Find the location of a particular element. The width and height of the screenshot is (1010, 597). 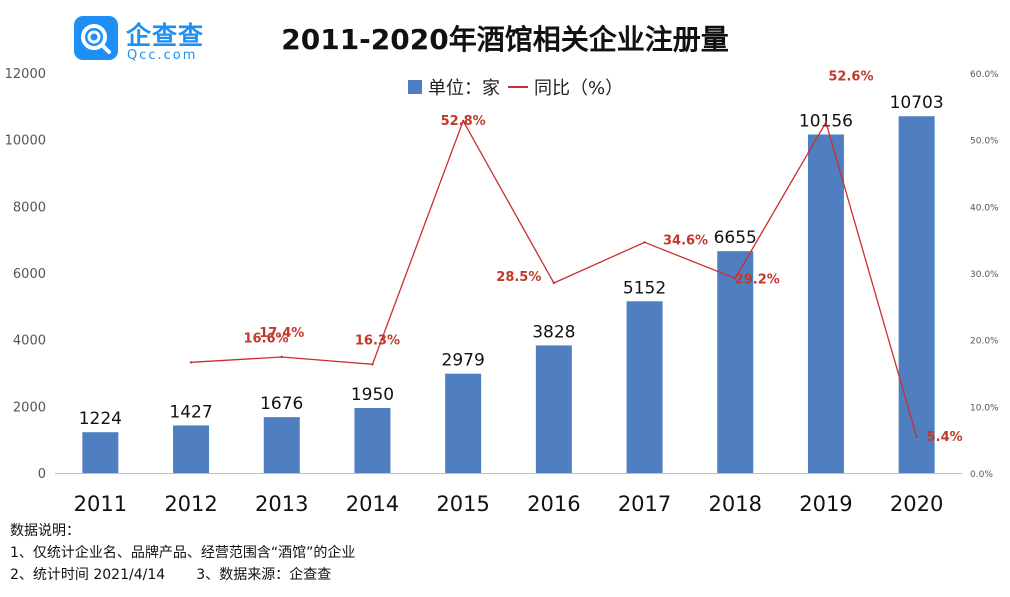

logo-domain: Qcc.com is located at coordinates (162, 55).